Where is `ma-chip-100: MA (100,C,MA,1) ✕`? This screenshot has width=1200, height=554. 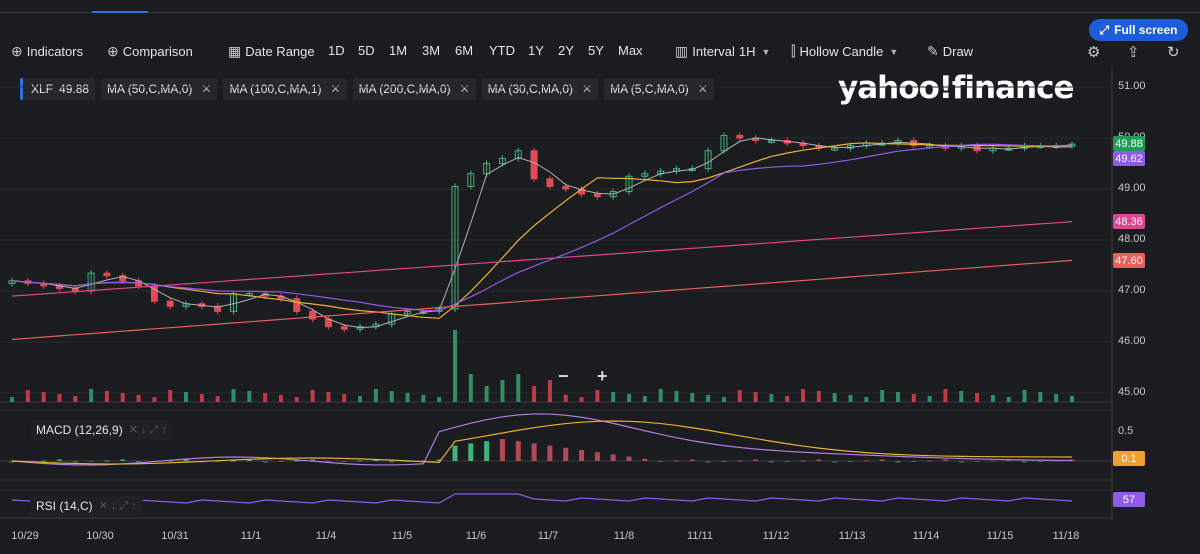 ma-chip-100: MA (100,C,MA,1) ✕ is located at coordinates (285, 89).